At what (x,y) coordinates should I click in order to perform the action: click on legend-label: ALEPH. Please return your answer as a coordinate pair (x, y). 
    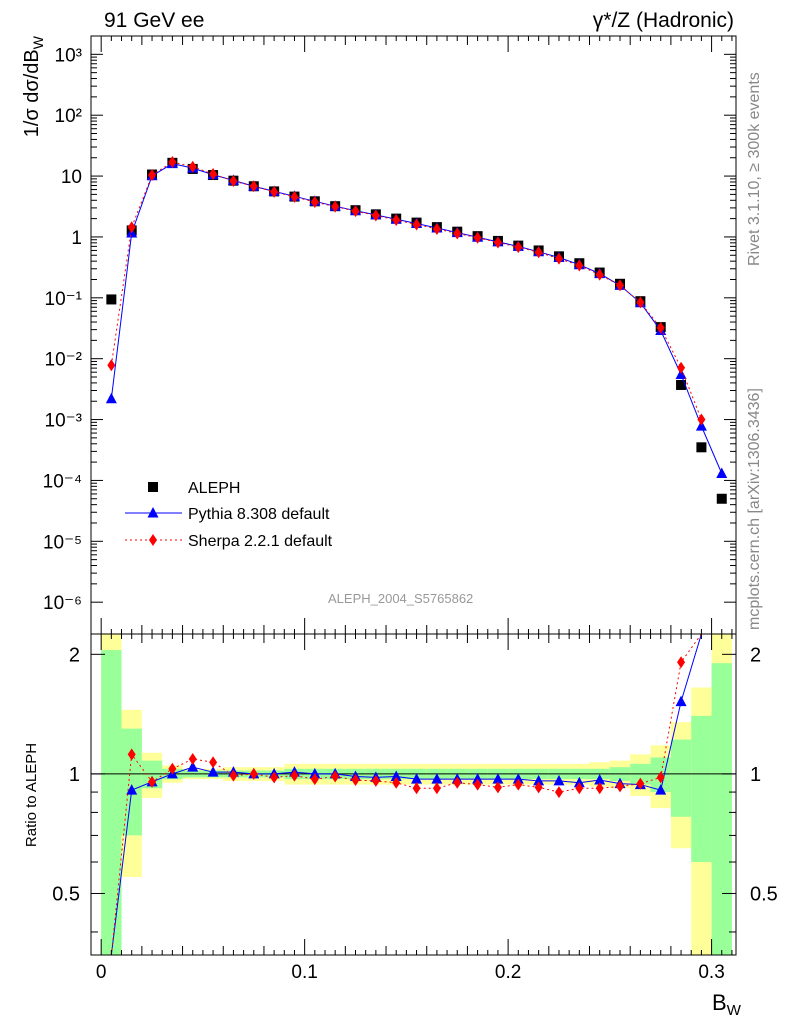
    Looking at the image, I should click on (214, 488).